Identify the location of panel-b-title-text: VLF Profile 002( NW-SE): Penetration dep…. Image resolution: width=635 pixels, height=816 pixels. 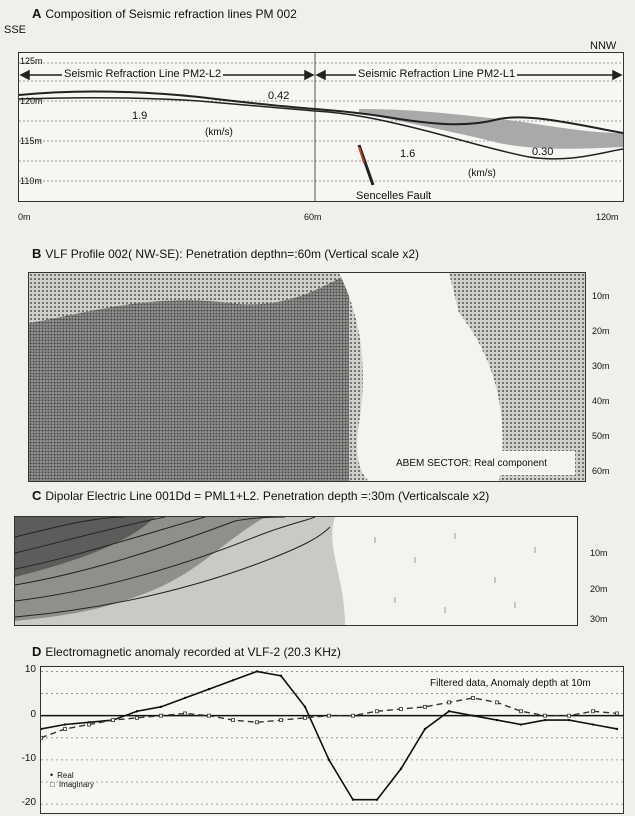
(232, 254).